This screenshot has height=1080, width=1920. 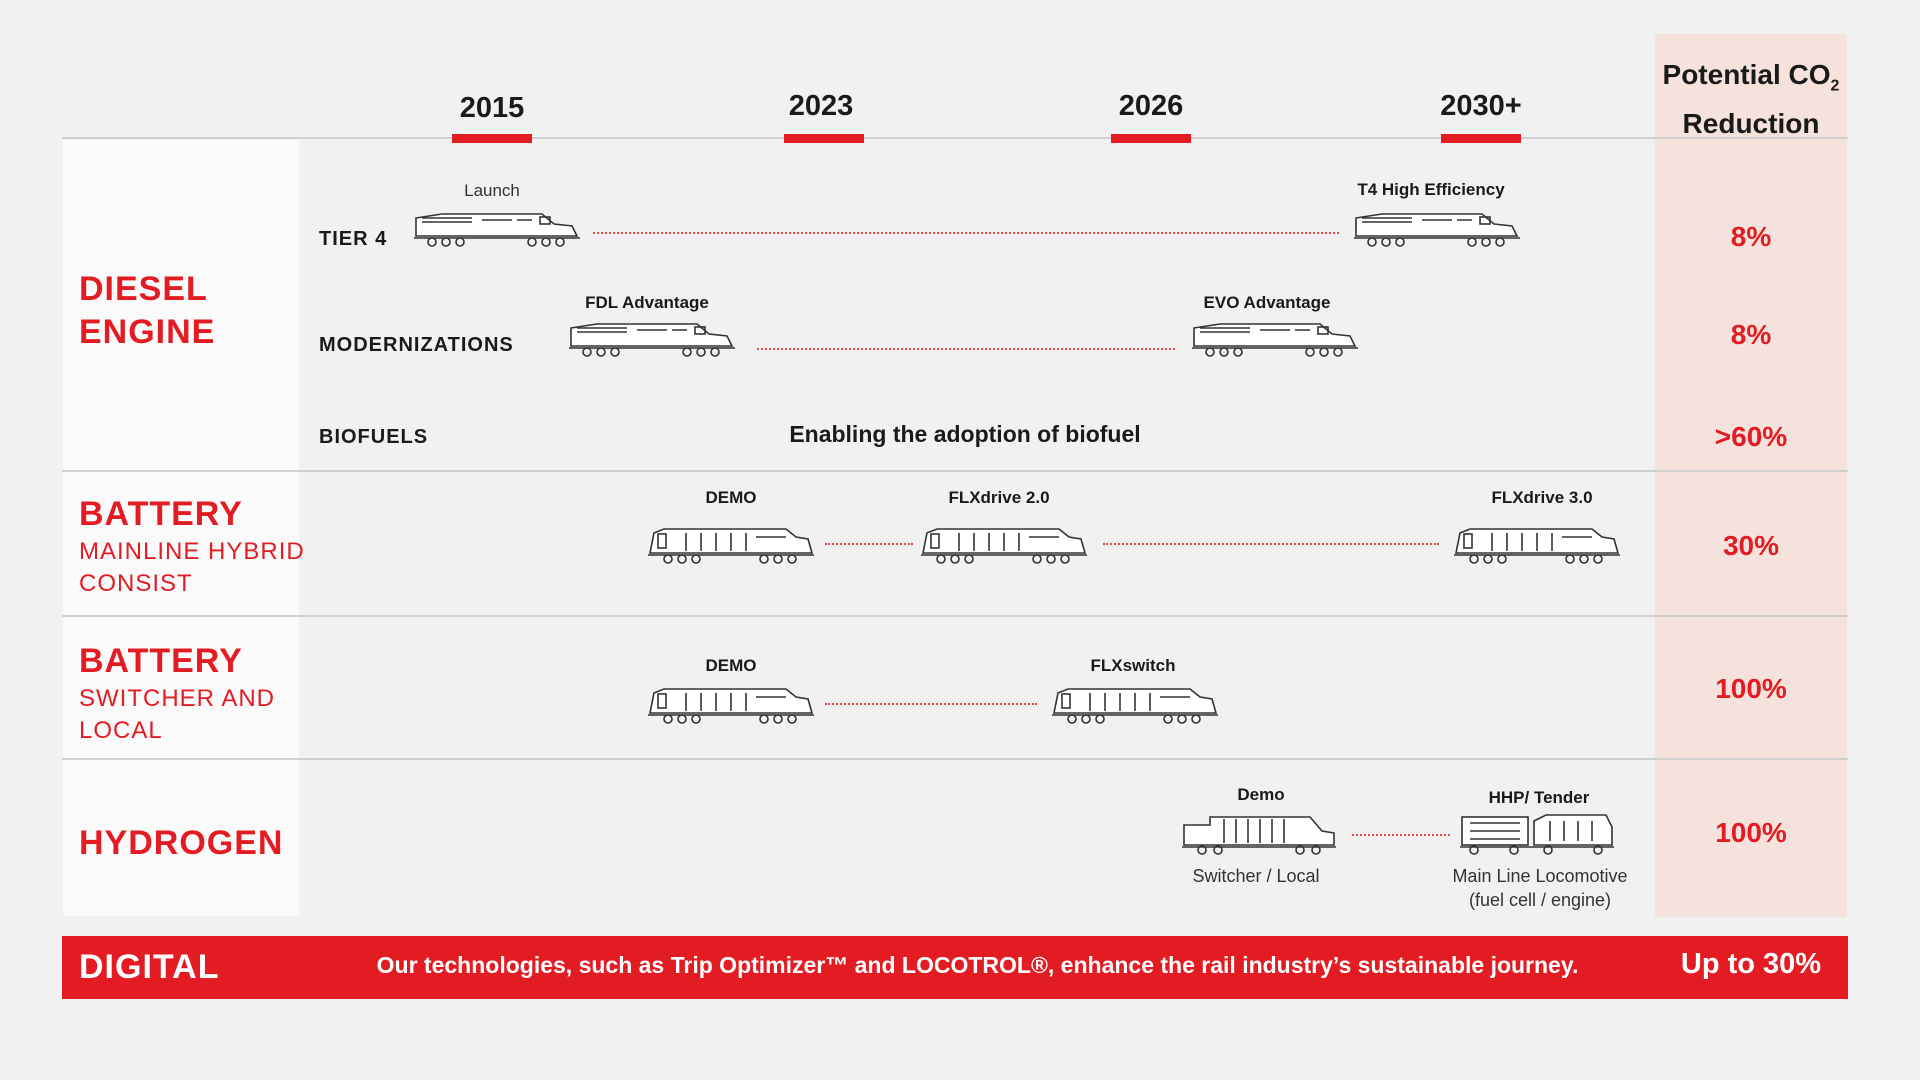 I want to click on diesel-label-panel, so click(x=181, y=305).